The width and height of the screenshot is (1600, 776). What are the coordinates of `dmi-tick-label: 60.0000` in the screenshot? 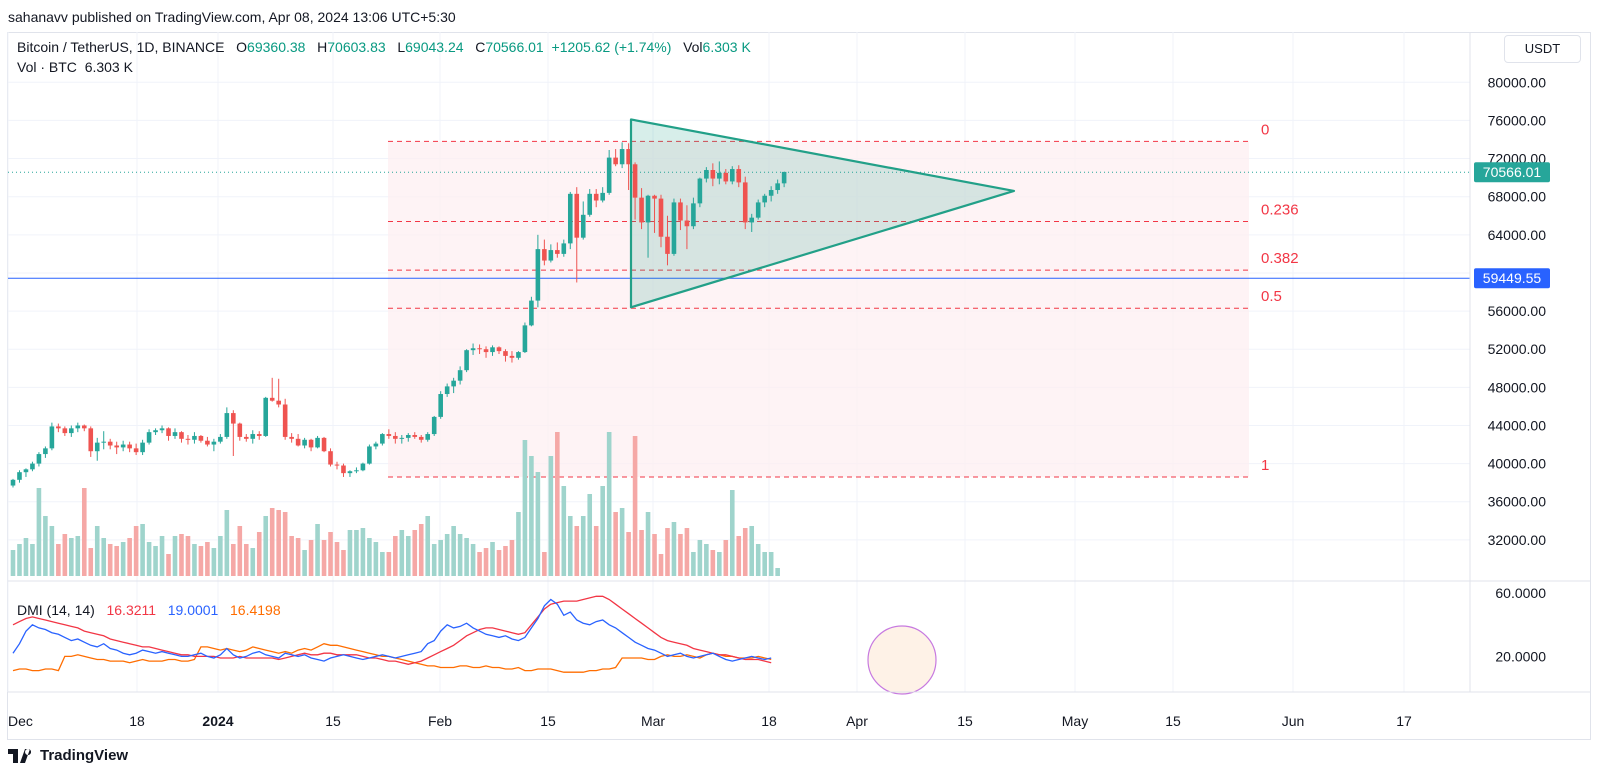 It's located at (1520, 593).